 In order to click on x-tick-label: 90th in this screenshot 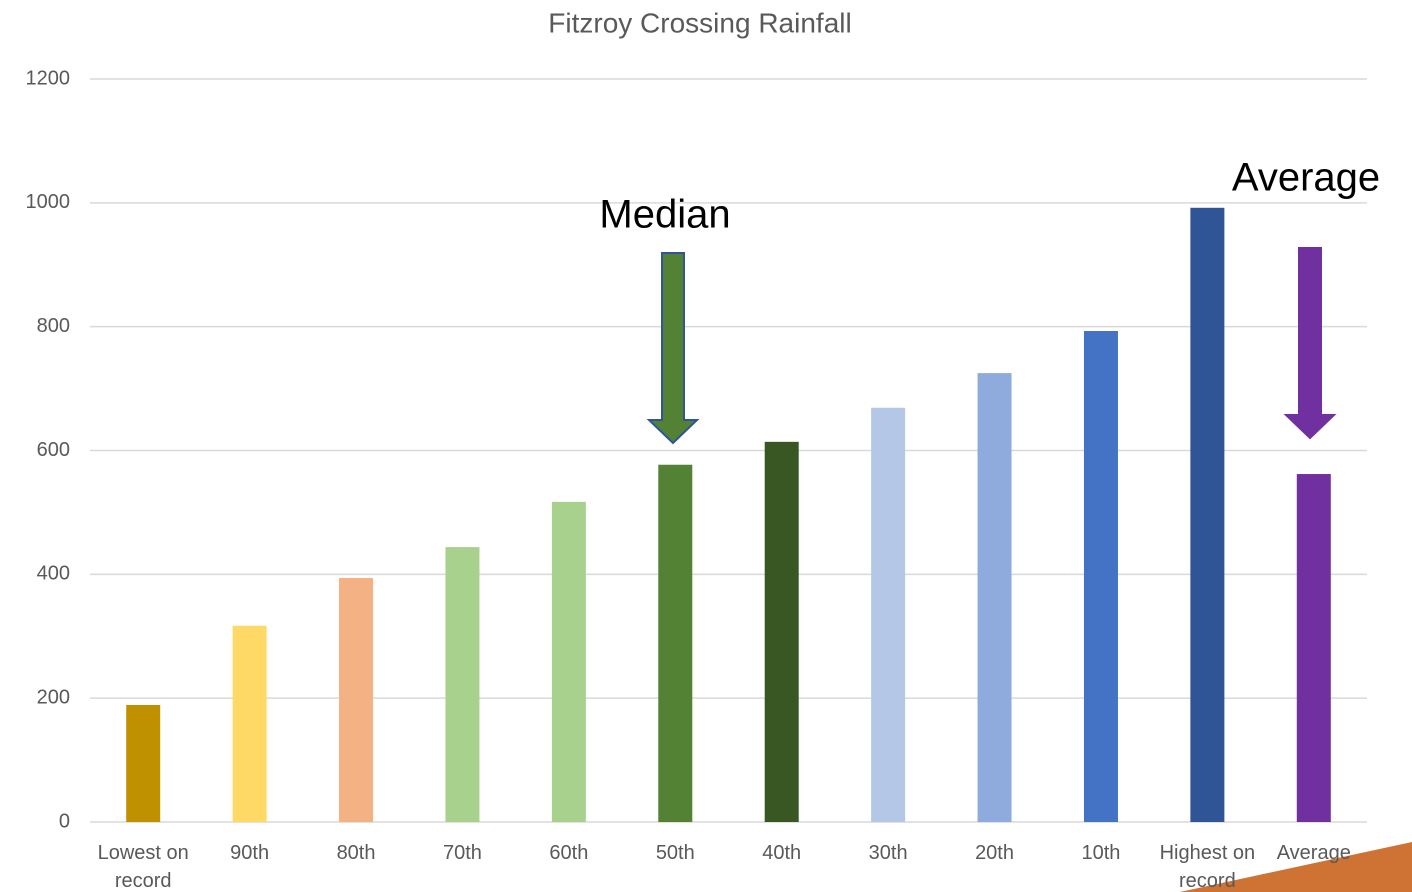, I will do `click(250, 853)`.